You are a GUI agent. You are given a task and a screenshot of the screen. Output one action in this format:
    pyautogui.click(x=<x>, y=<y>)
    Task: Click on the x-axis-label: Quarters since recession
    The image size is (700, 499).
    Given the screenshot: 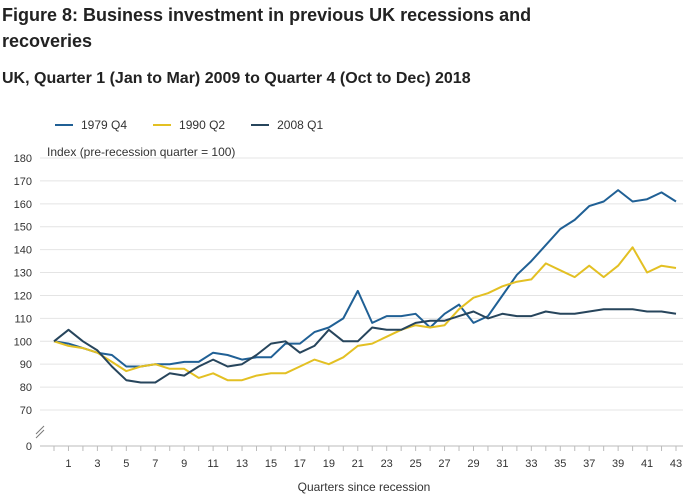 What is the action you would take?
    pyautogui.click(x=364, y=487)
    